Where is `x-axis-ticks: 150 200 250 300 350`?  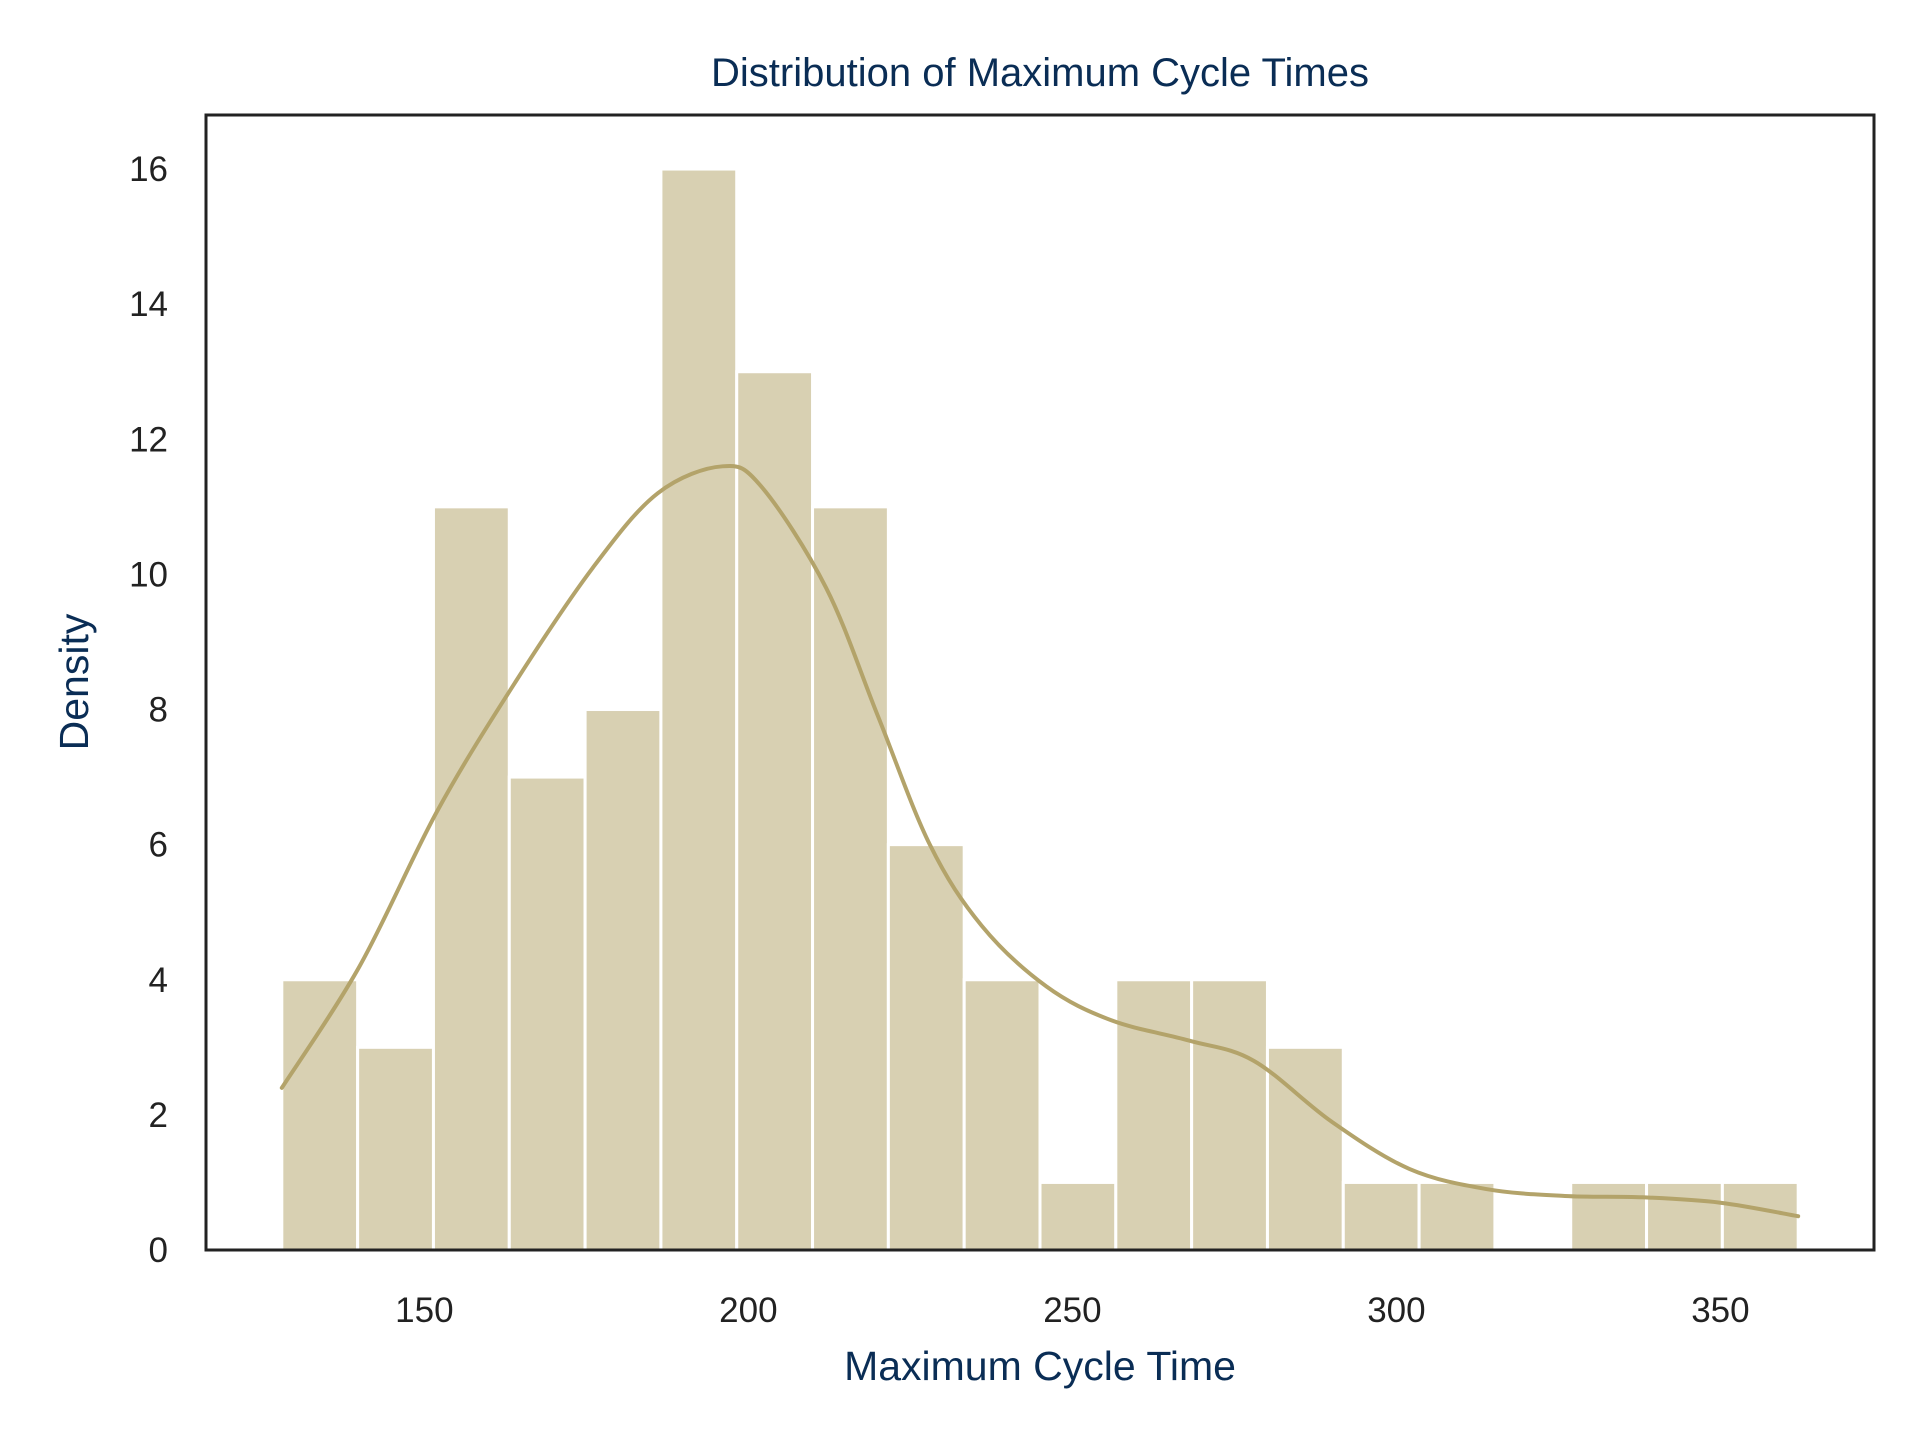
x-axis-ticks: 150 200 250 300 350 is located at coordinates (1072, 1310).